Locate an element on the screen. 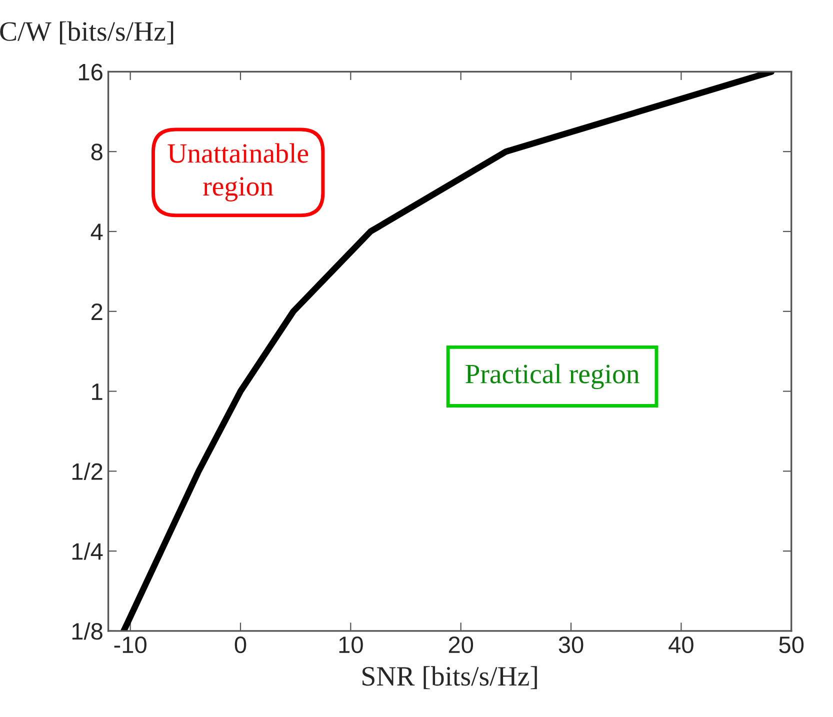 The image size is (833, 717). x-tick-label: 40 is located at coordinates (681, 645).